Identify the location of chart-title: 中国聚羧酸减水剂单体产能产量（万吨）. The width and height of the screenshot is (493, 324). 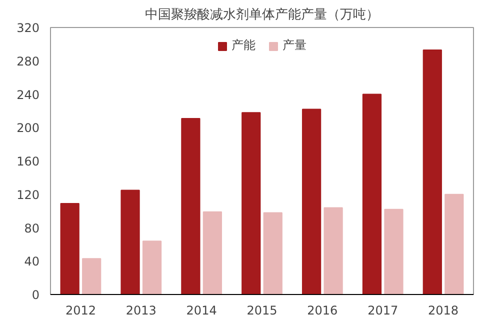
(262, 14).